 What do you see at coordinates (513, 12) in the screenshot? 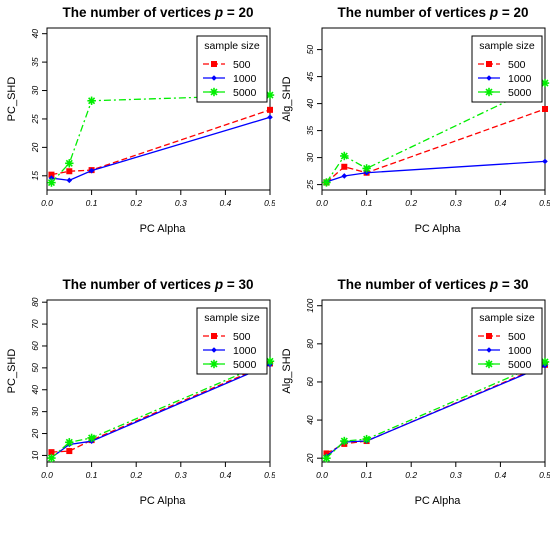
I see `chart-title-value: = 20` at bounding box center [513, 12].